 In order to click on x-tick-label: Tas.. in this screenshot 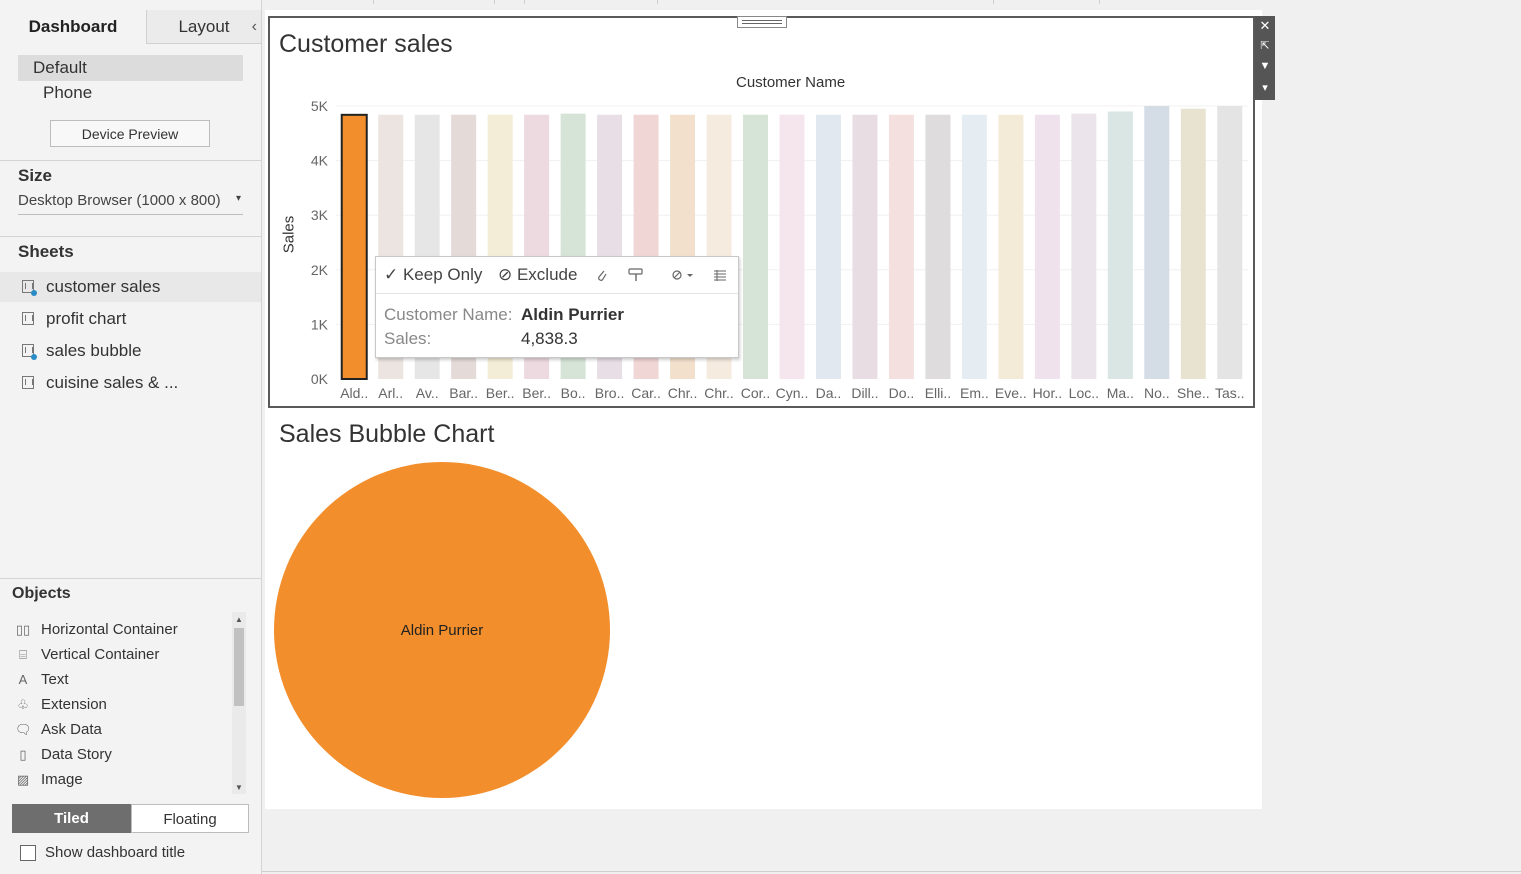, I will do `click(1230, 393)`.